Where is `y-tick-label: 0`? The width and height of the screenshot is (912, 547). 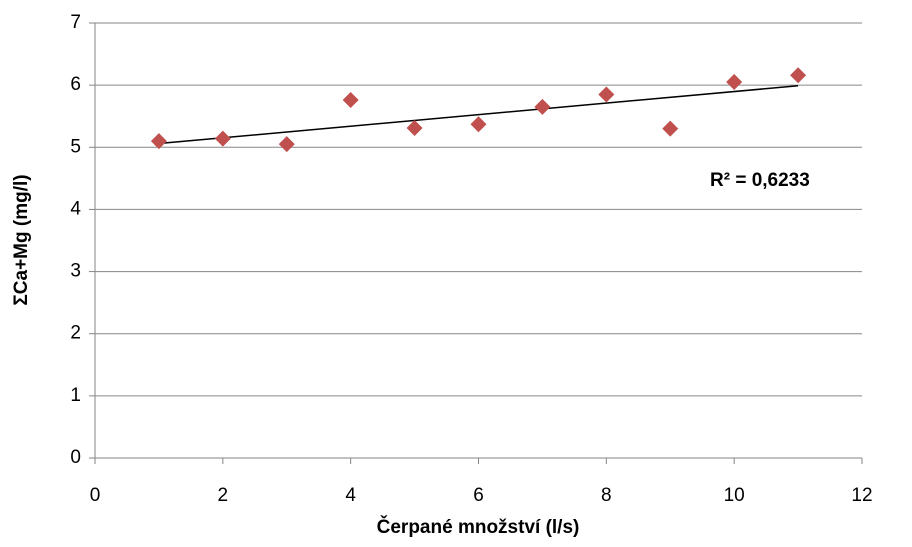 y-tick-label: 0 is located at coordinates (75, 457).